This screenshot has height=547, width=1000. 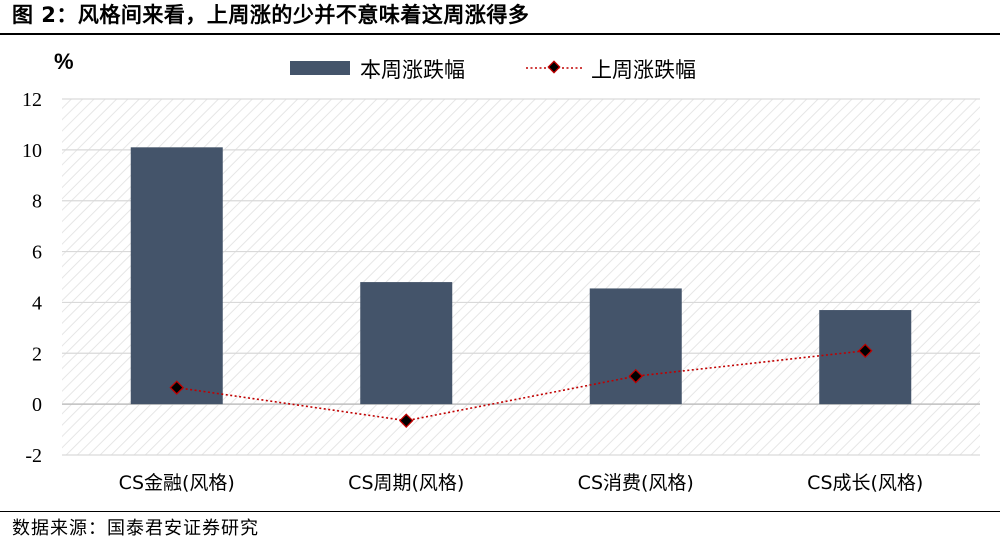 What do you see at coordinates (64, 61) in the screenshot?
I see `y-axis-unit: %` at bounding box center [64, 61].